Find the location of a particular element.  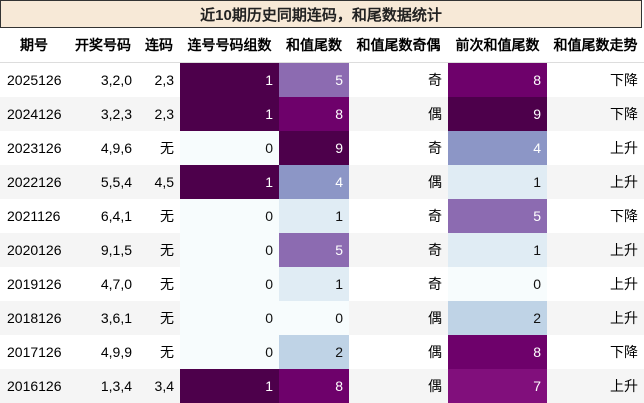

cell-issue: 2019126 is located at coordinates (34, 284).